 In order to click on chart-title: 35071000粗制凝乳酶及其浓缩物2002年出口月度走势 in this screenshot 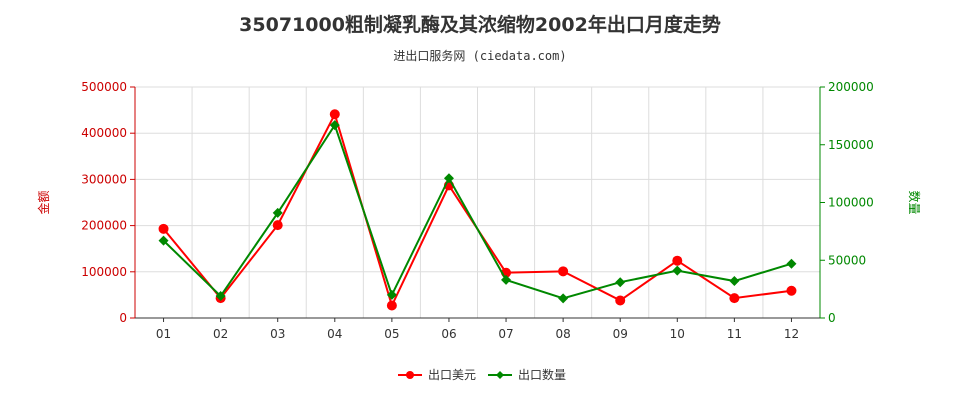, I will do `click(480, 25)`.